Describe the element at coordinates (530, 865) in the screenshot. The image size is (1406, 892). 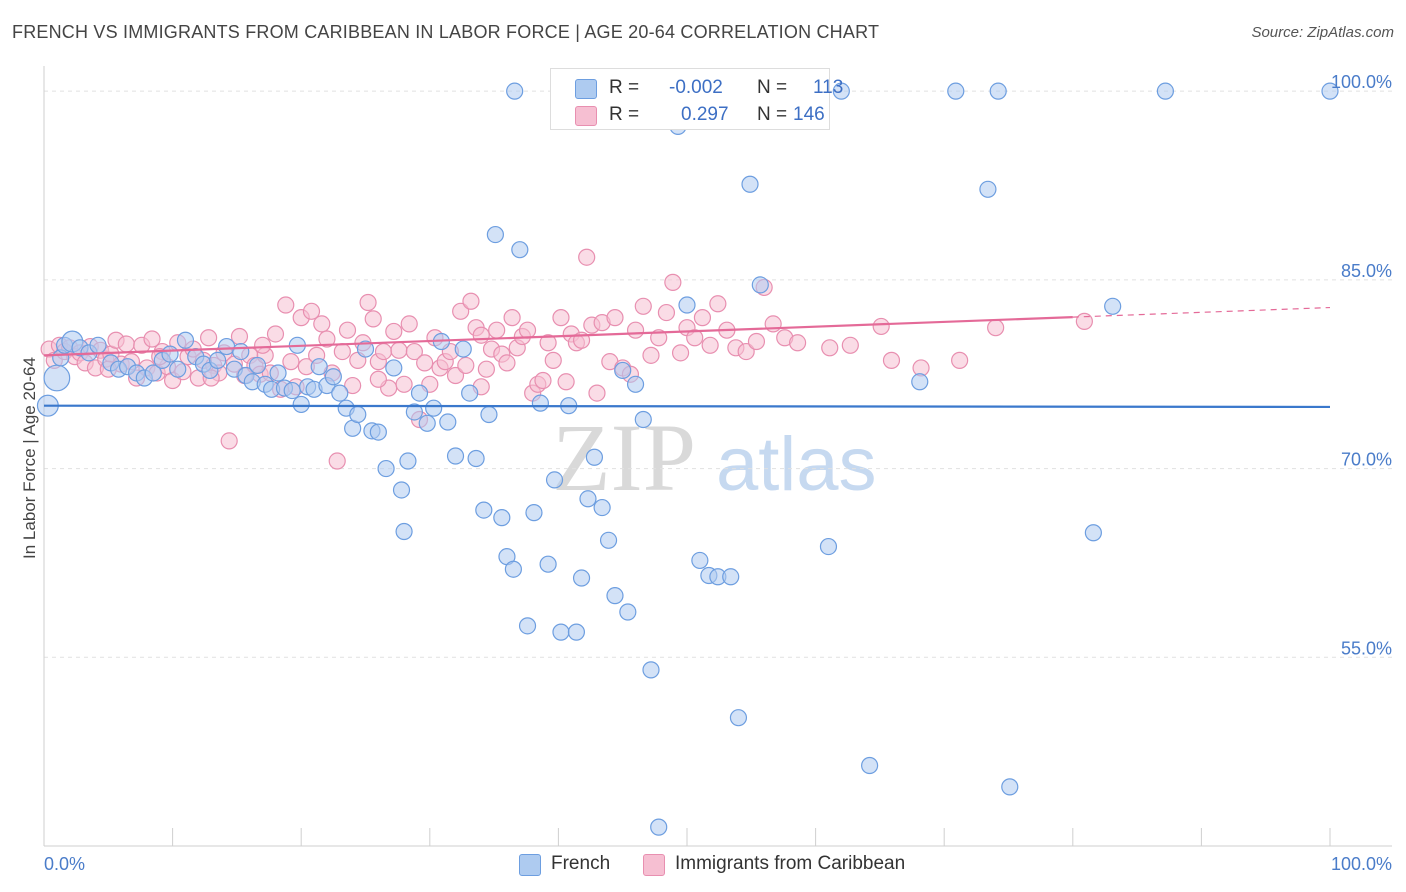
I see `french-legend-swatch` at that location.